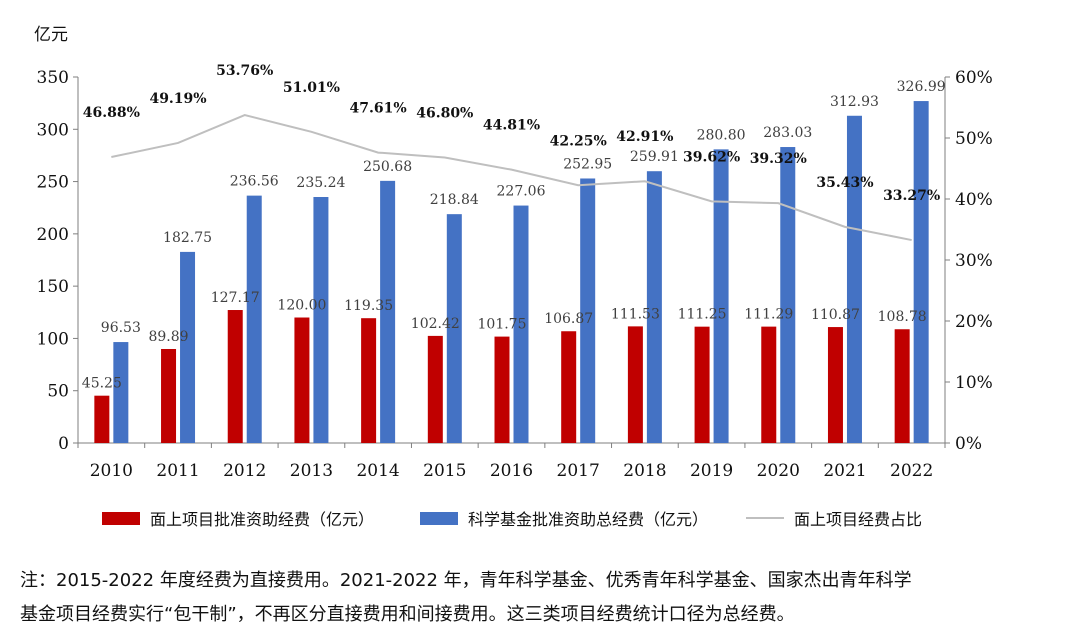 Image resolution: width=1080 pixels, height=636 pixels. Describe the element at coordinates (168, 337) in the screenshot. I see `data-label-general-project: 89.89` at that location.